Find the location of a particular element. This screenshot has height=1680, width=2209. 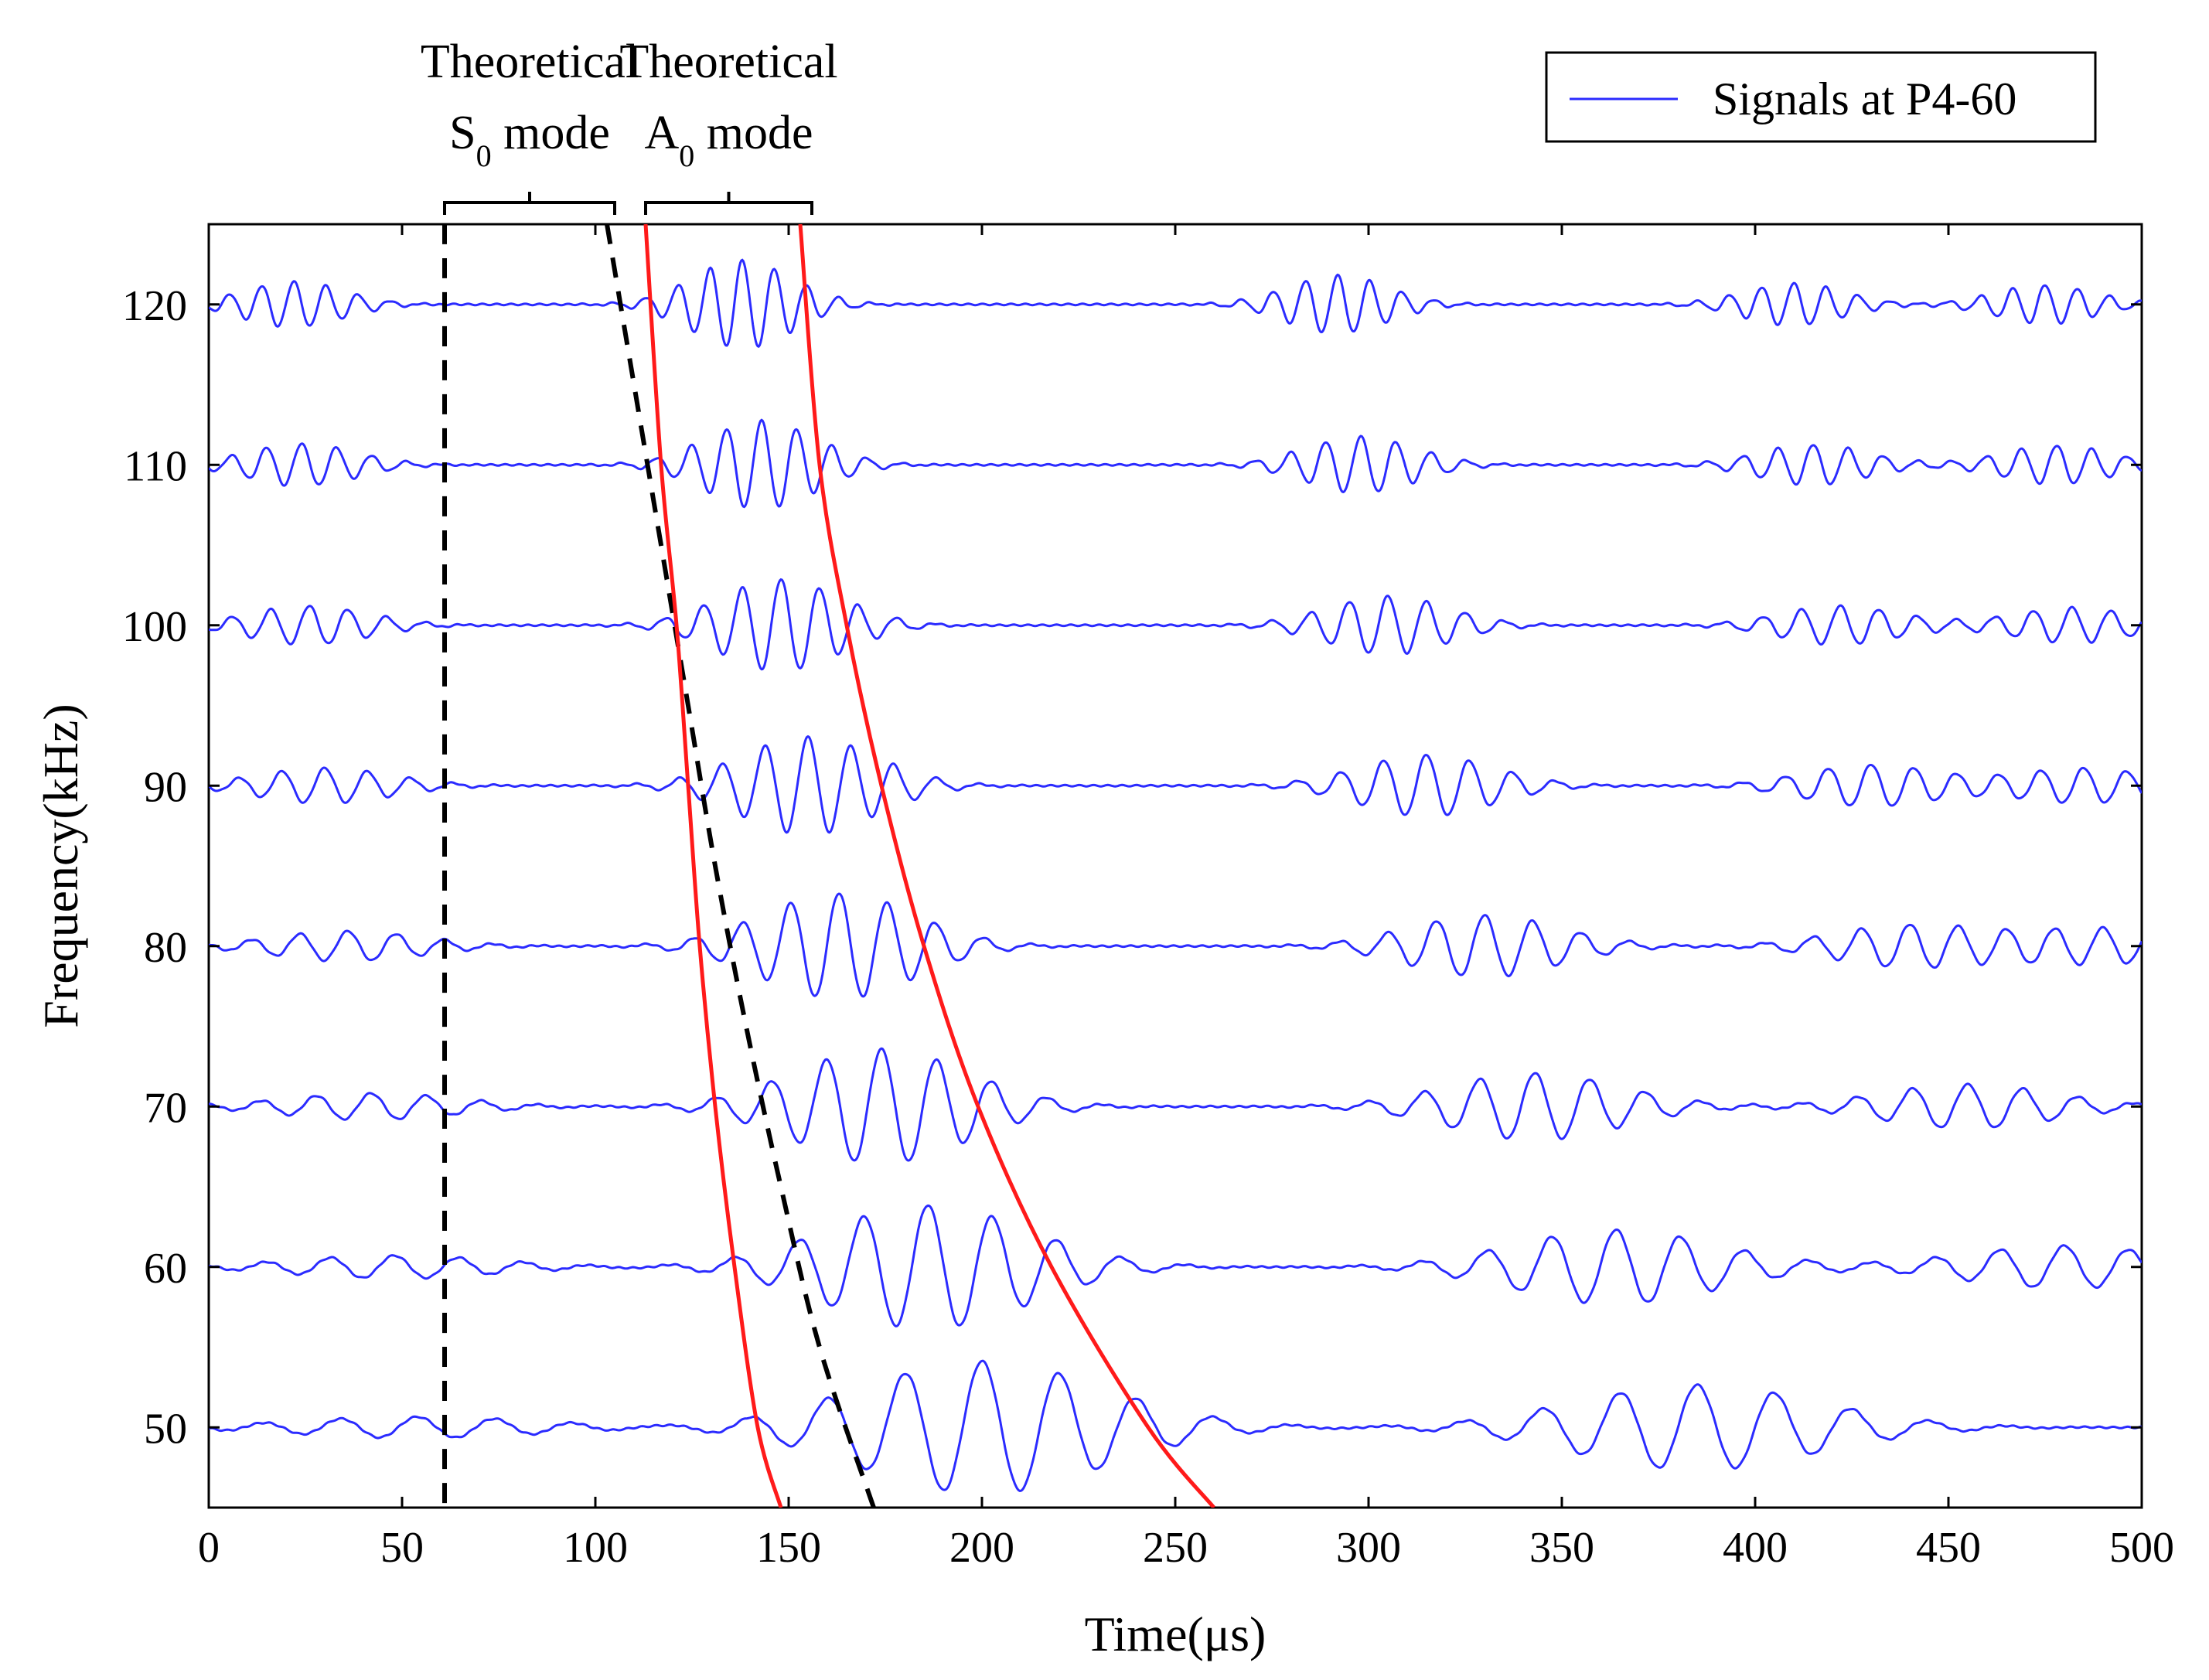

y-tick-label: 110 is located at coordinates (155, 466).